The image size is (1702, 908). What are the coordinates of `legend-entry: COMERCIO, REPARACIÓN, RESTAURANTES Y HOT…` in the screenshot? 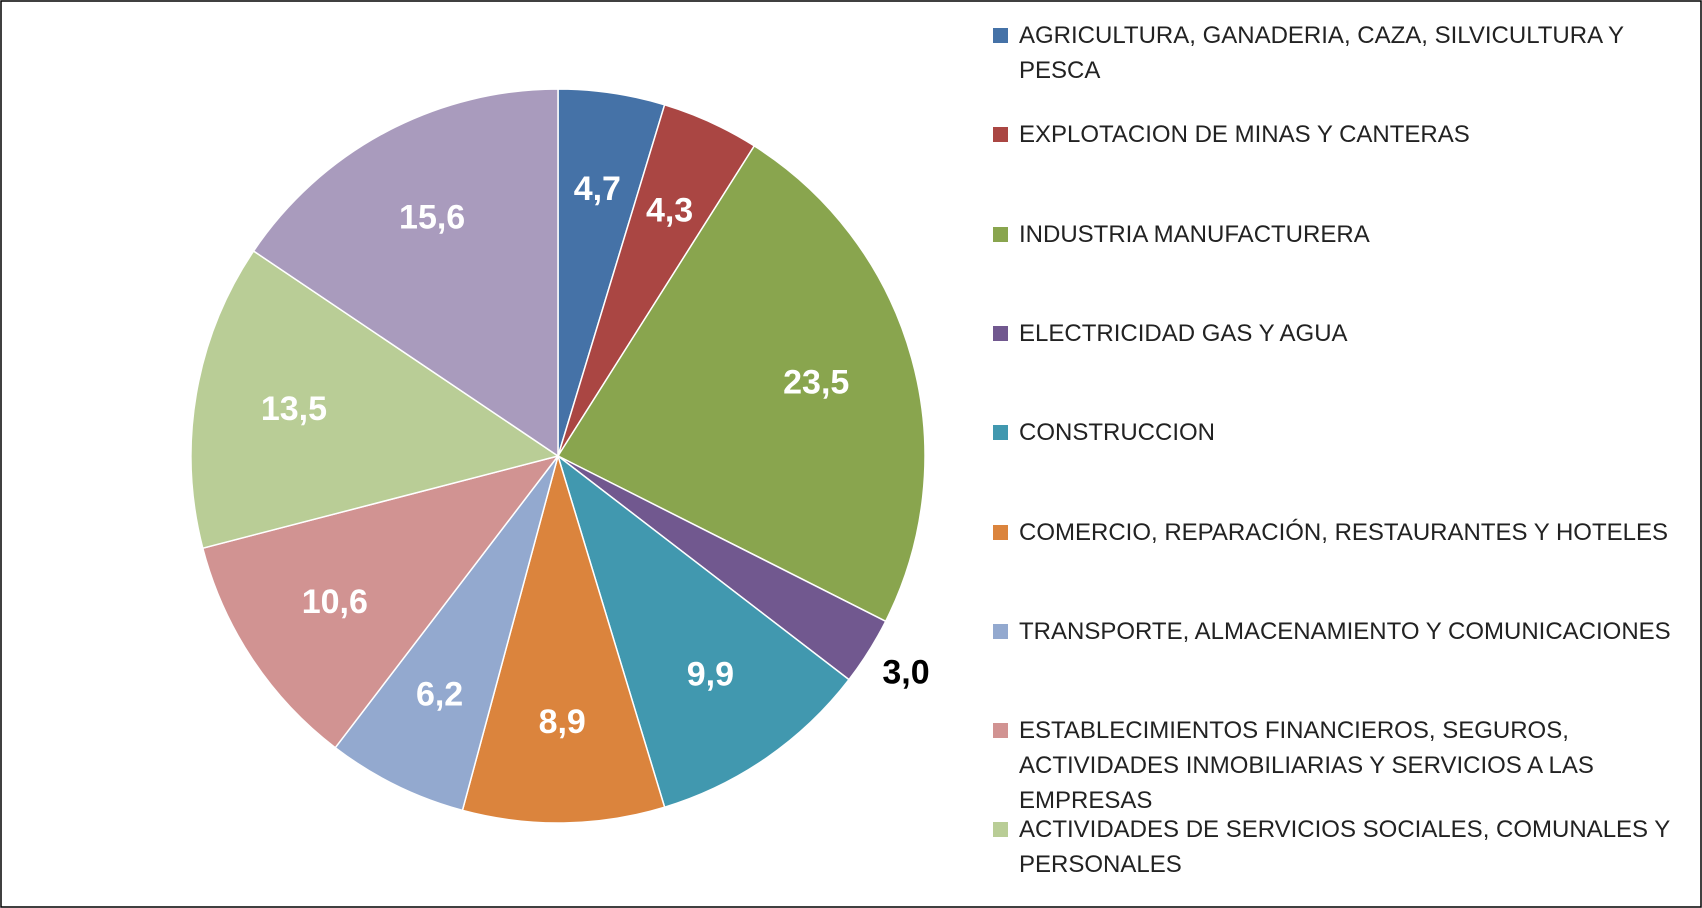 It's located at (1333, 532).